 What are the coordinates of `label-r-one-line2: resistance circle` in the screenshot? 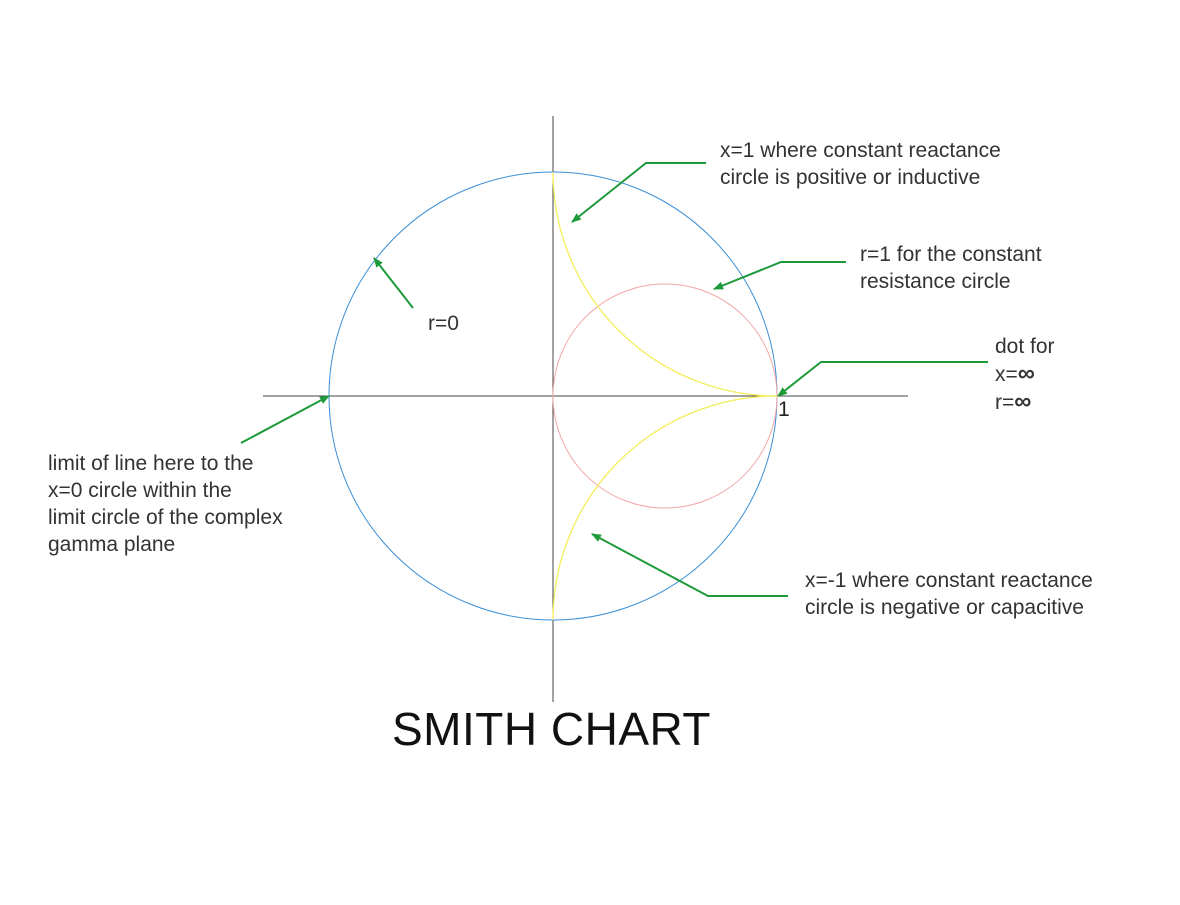 It's located at (935, 281).